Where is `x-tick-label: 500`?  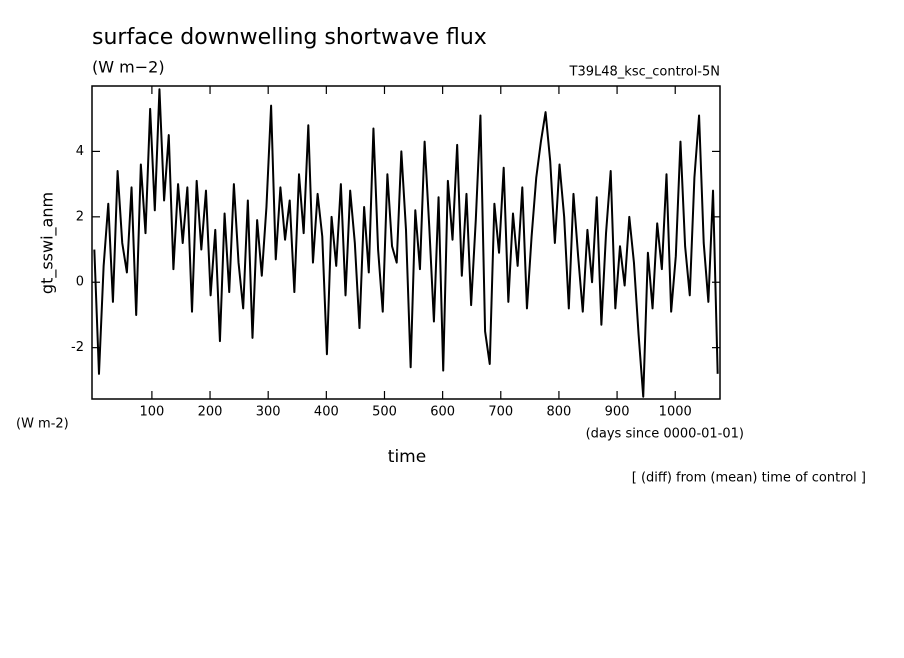 x-tick-label: 500 is located at coordinates (384, 412).